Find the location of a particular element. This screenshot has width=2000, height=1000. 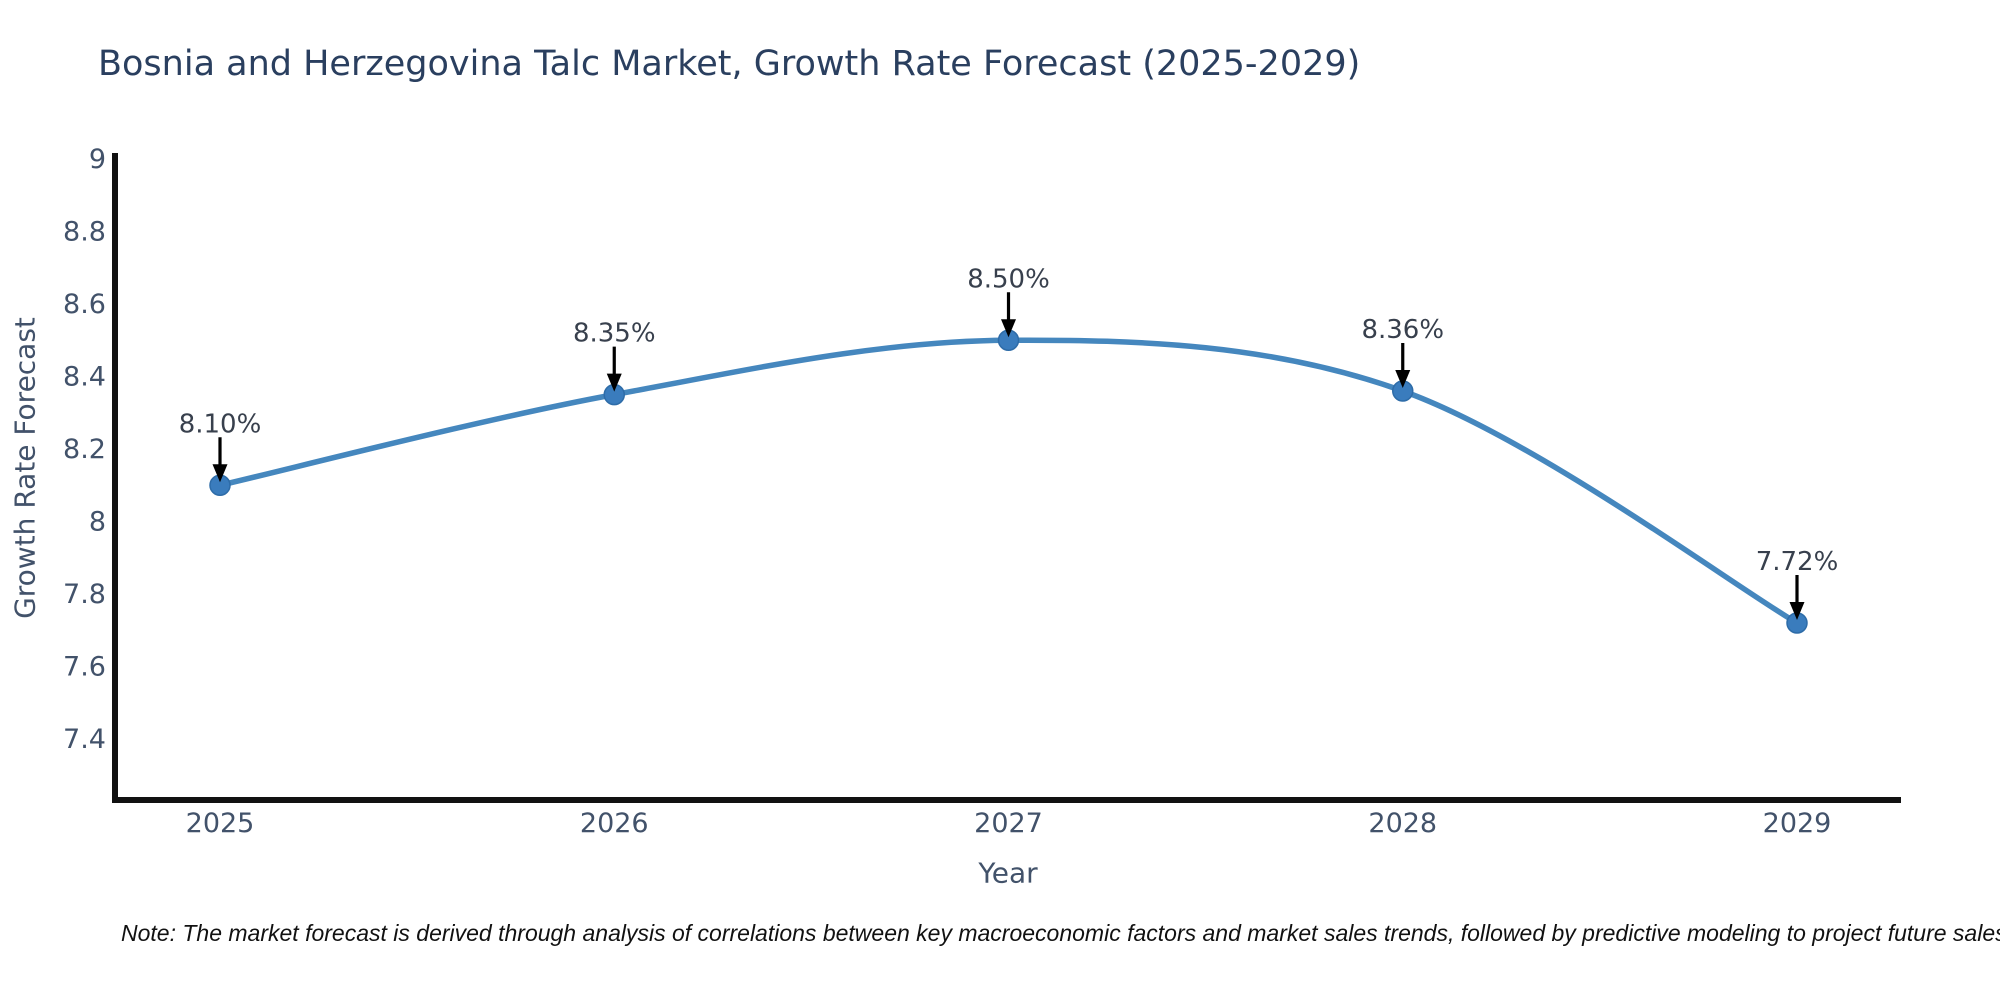

annotation-arrow-head-2029 is located at coordinates (1797, 611).